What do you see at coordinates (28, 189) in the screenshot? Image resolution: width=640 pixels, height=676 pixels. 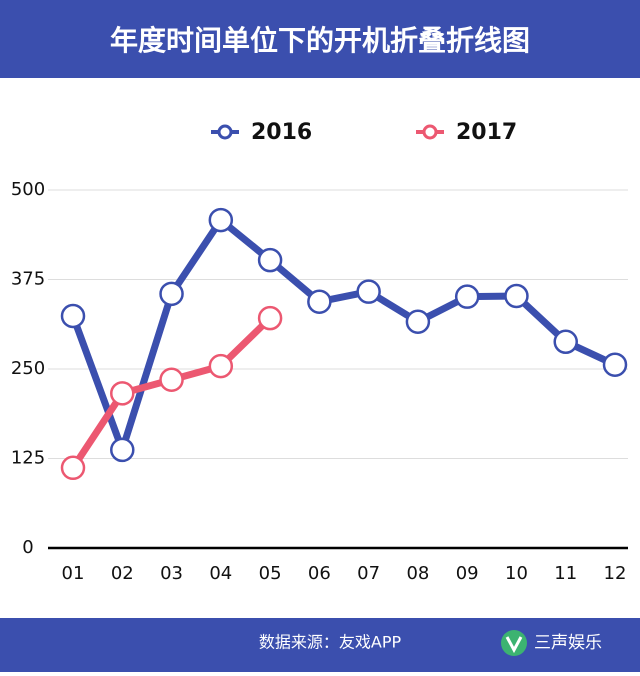 I see `y-tick-label: 500` at bounding box center [28, 189].